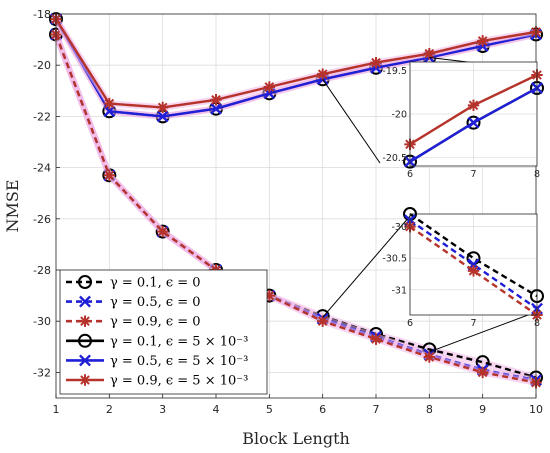  Describe the element at coordinates (42, 14) in the screenshot. I see `y-tick-label-8: -18` at that location.